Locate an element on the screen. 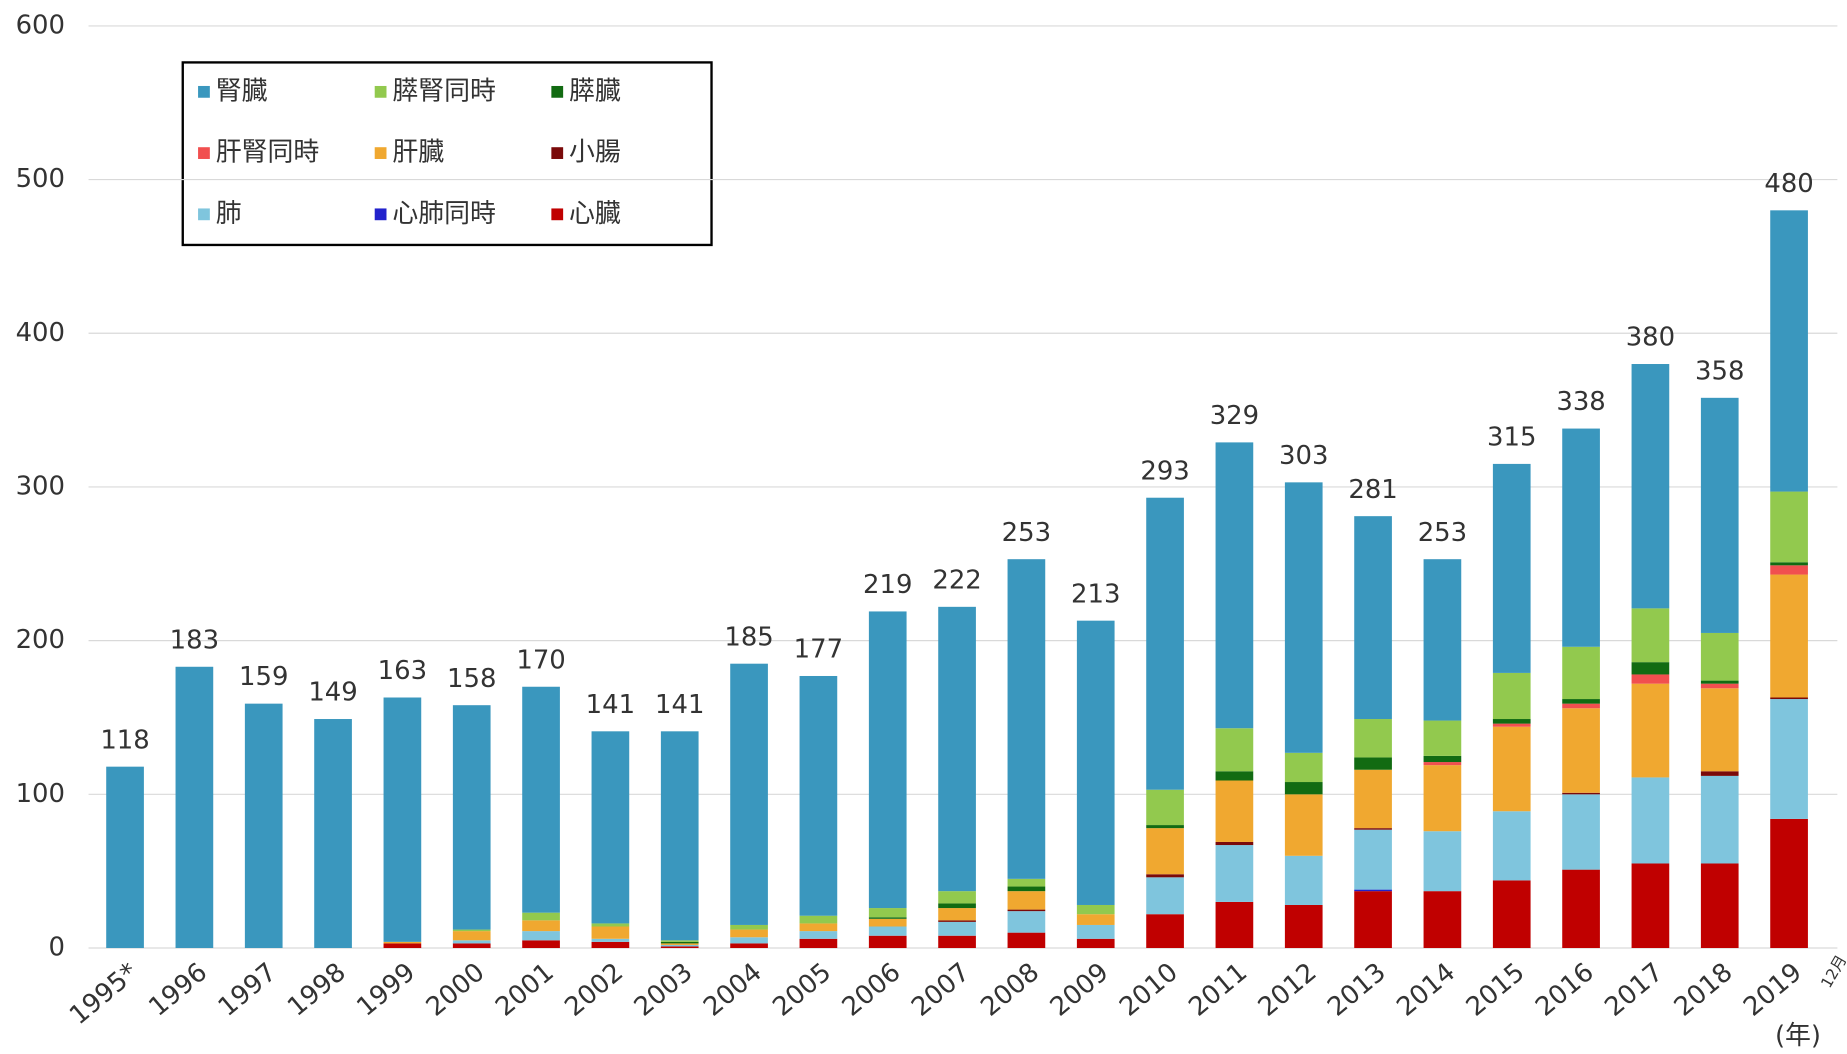  legend-label: 肺 is located at coordinates (229, 214).